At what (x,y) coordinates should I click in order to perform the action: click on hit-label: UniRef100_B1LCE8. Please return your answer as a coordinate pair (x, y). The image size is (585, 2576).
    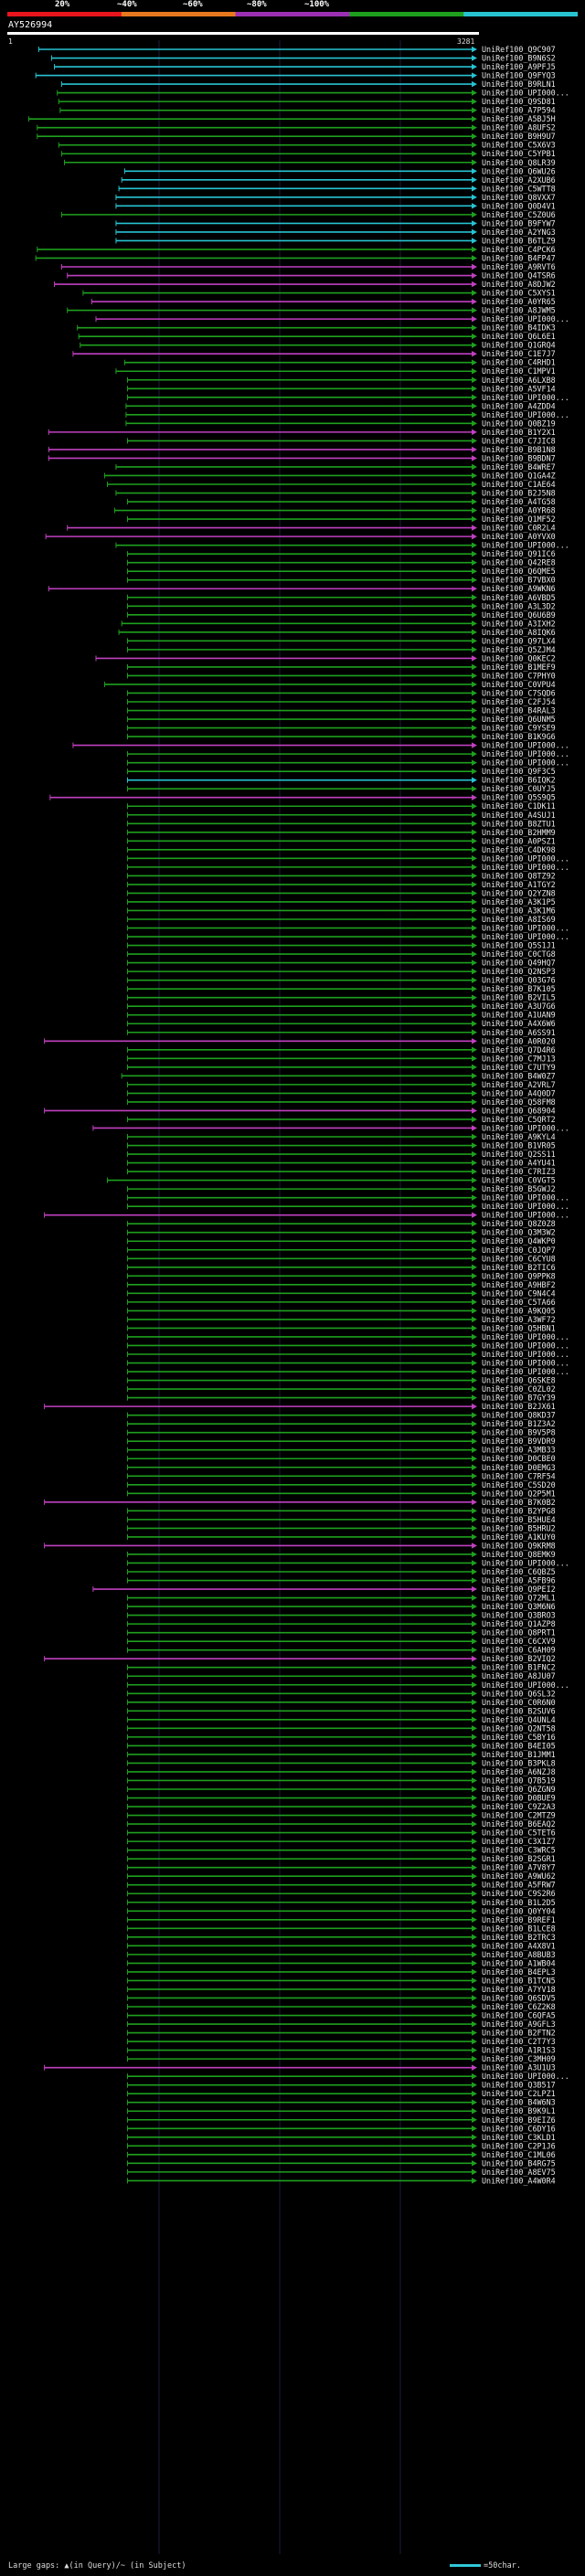
    Looking at the image, I should click on (519, 1928).